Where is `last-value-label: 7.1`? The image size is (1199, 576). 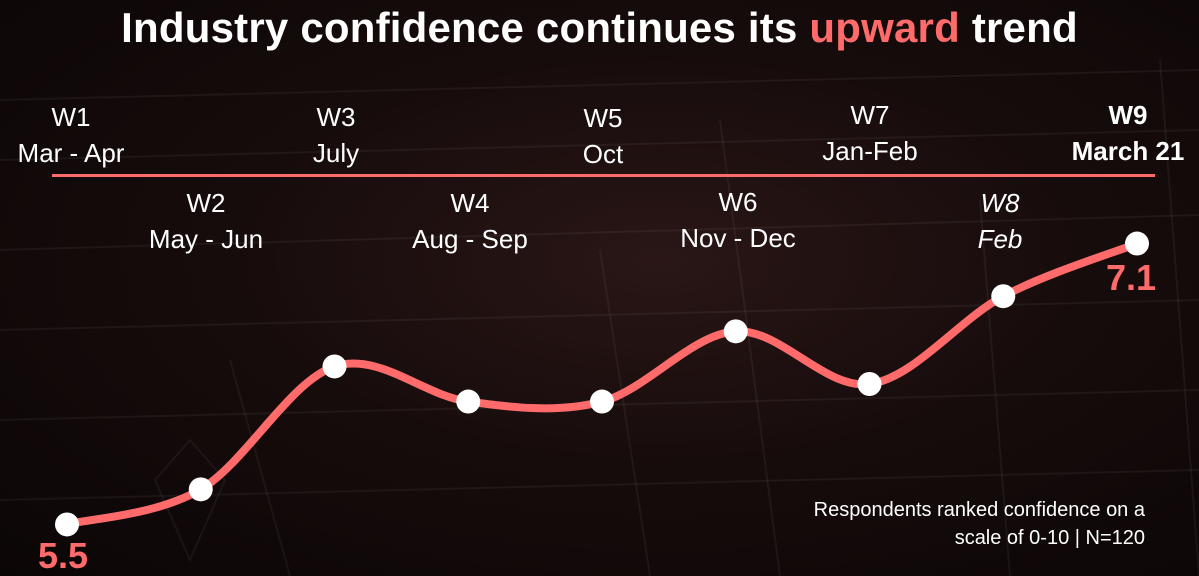 last-value-label: 7.1 is located at coordinates (1131, 277).